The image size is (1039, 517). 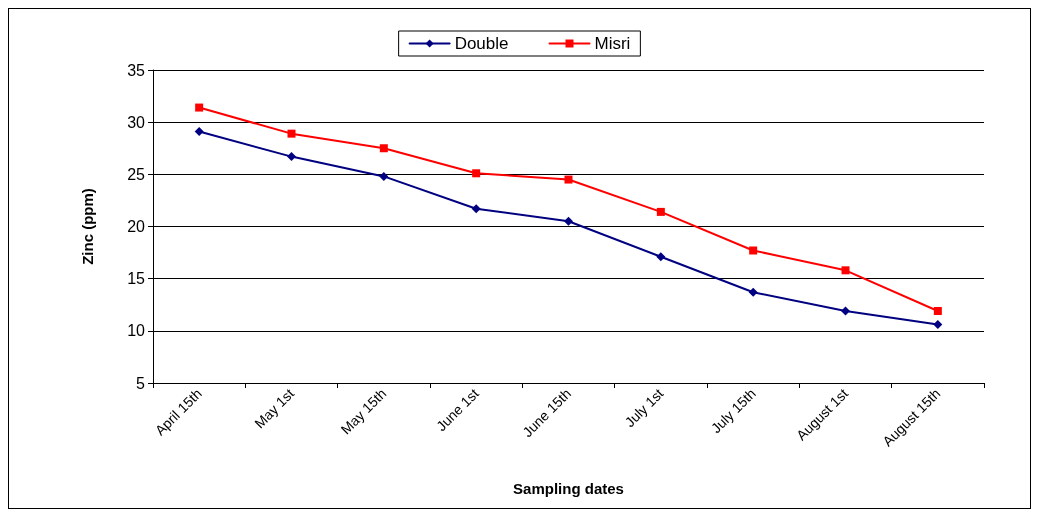 I want to click on y-tick-label: 20, so click(x=136, y=226).